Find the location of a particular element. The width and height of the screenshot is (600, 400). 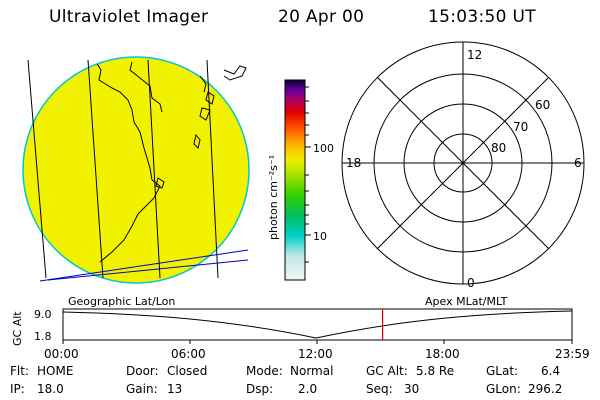

mlt-label-dusk: 18 is located at coordinates (353, 163).